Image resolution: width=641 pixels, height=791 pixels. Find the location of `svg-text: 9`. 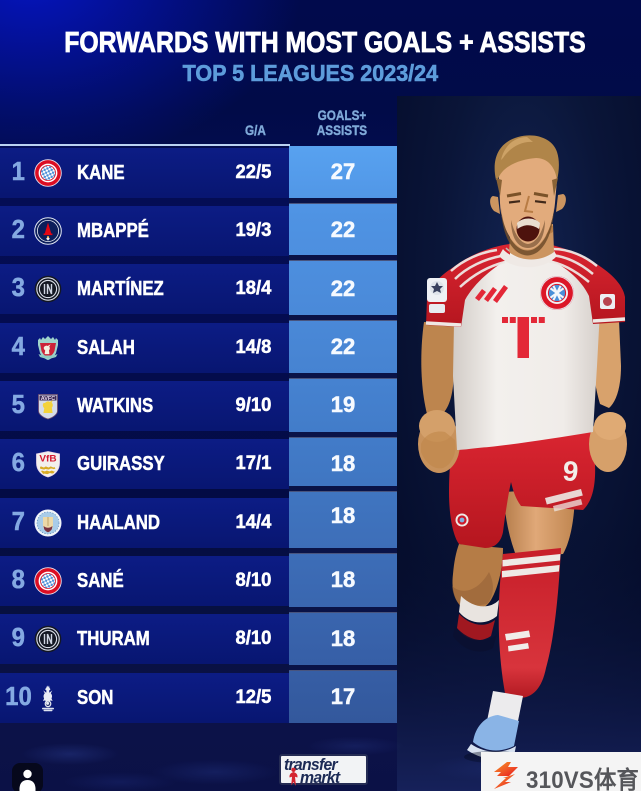

svg-text: 9 is located at coordinates (570, 471).